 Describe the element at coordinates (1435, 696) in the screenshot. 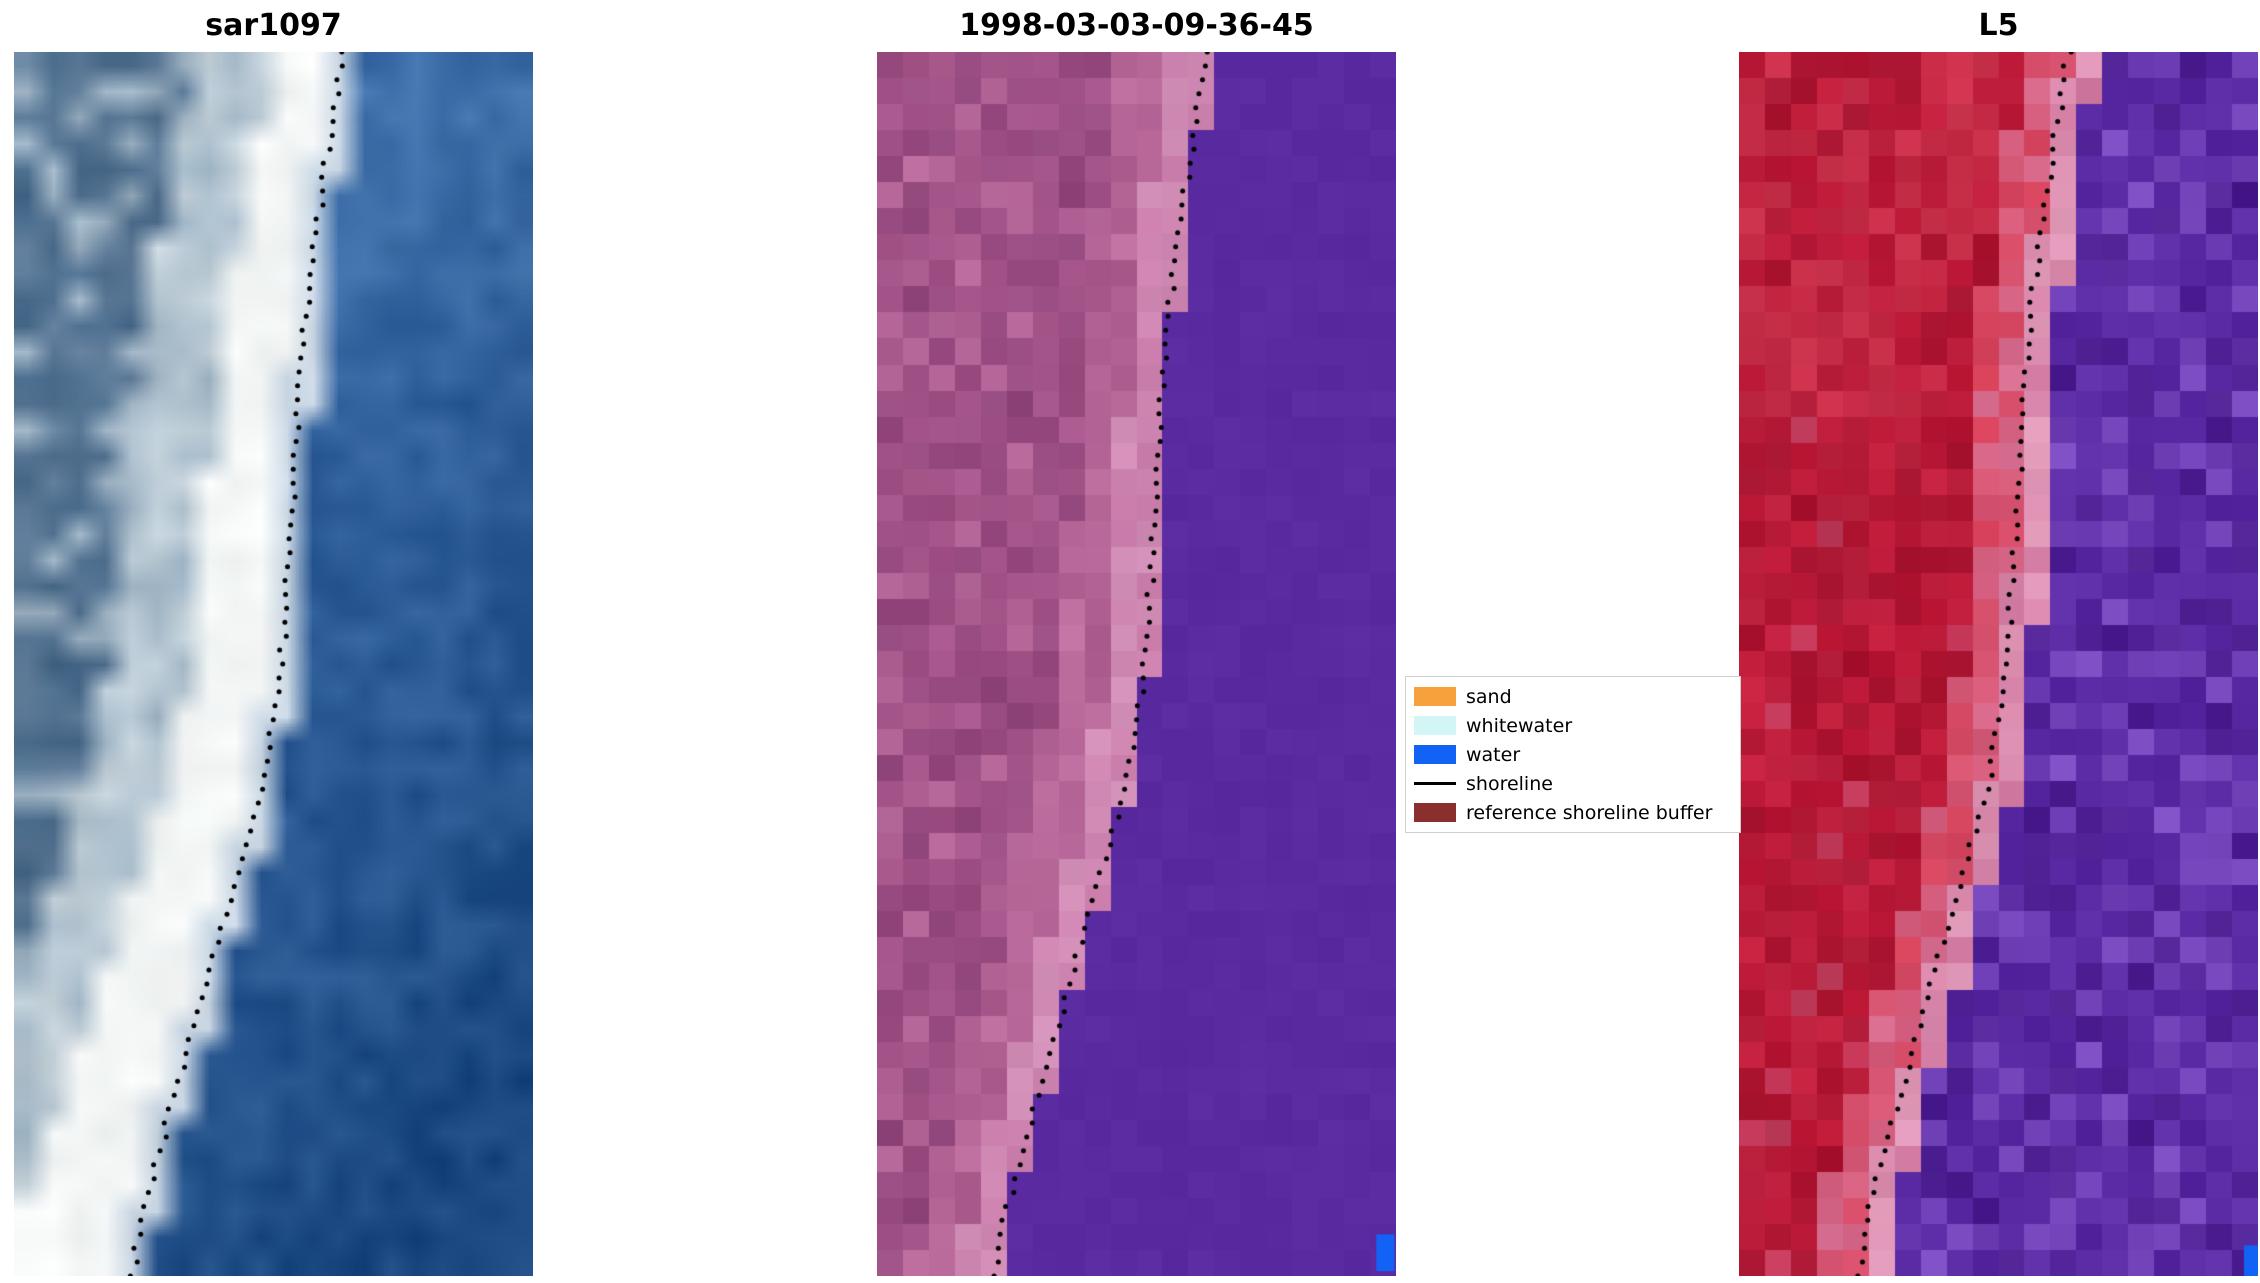

I see `sand-swatch` at that location.